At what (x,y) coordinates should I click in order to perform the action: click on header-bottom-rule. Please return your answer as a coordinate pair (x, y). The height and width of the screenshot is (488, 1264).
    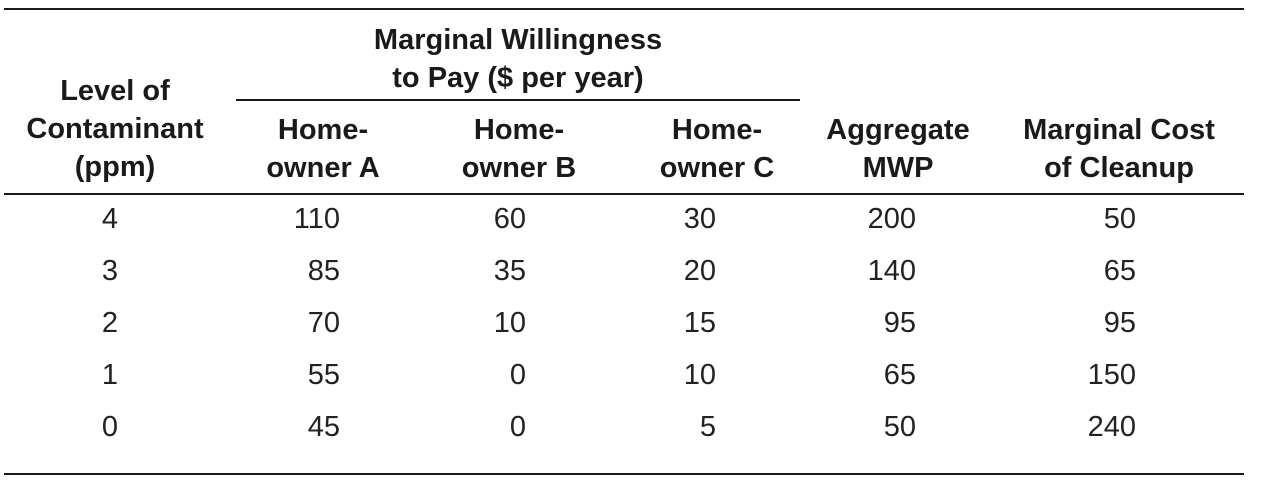
    Looking at the image, I should click on (624, 194).